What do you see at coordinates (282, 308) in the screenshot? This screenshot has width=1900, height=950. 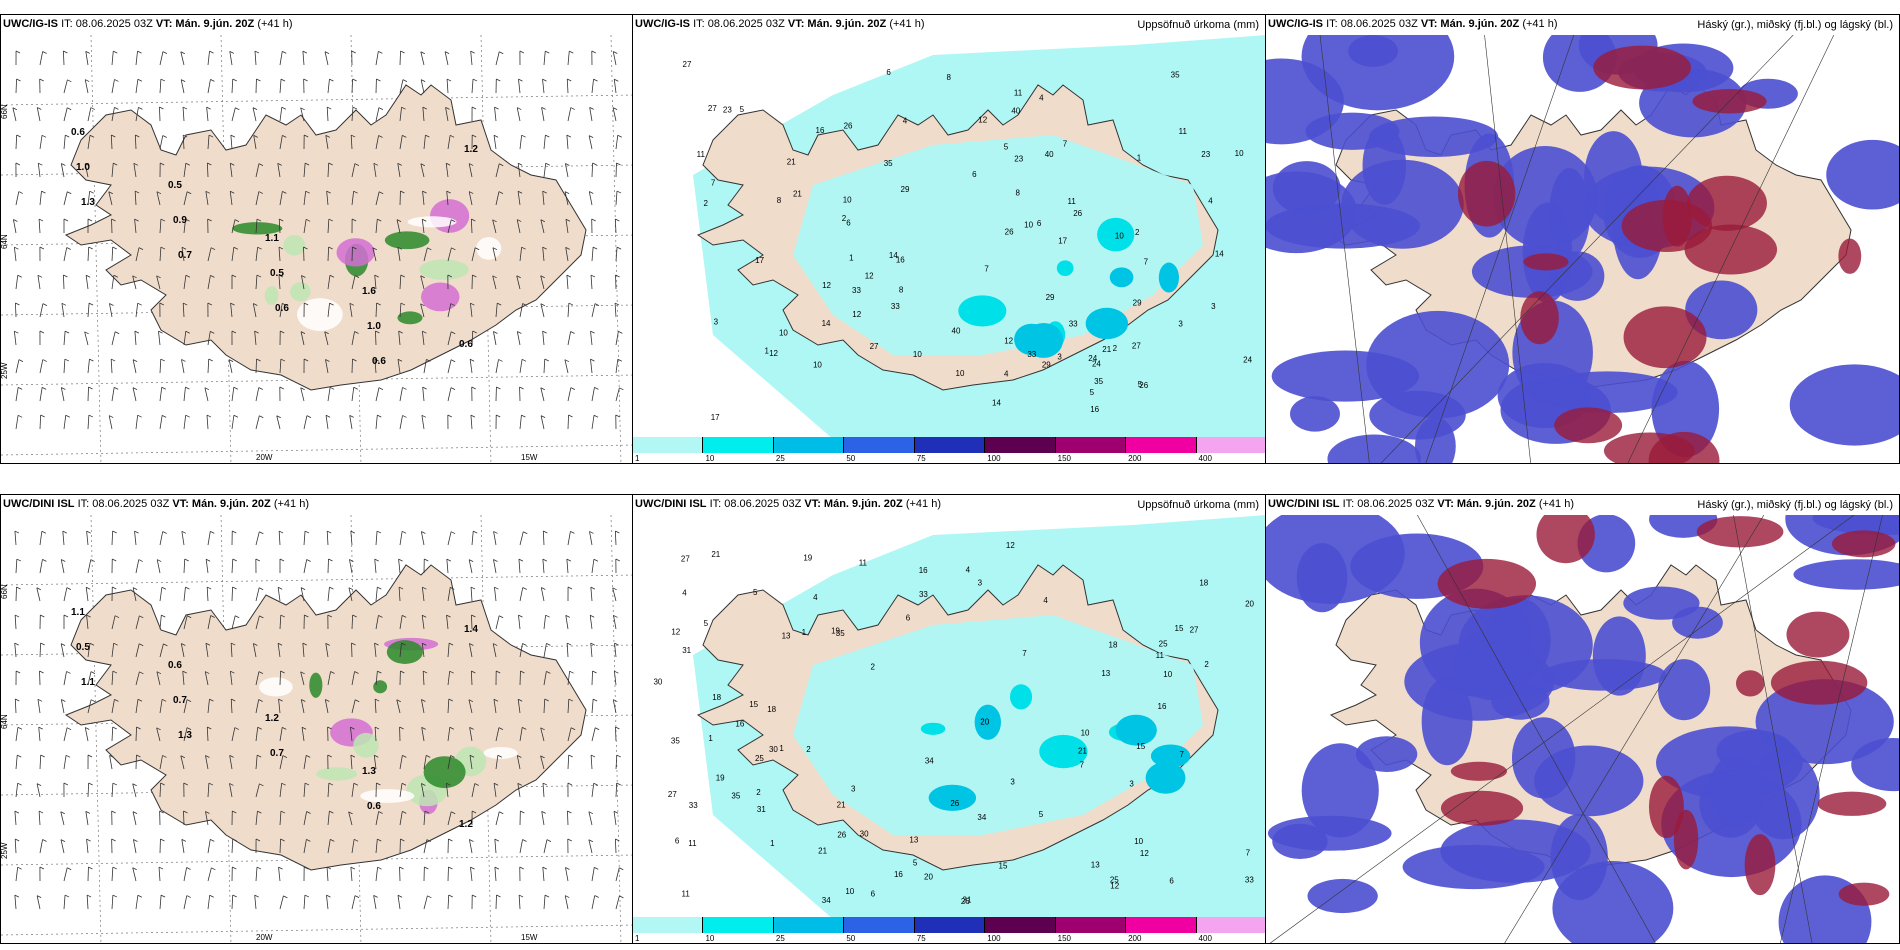 I see `wind-value-label: 0.6` at bounding box center [282, 308].